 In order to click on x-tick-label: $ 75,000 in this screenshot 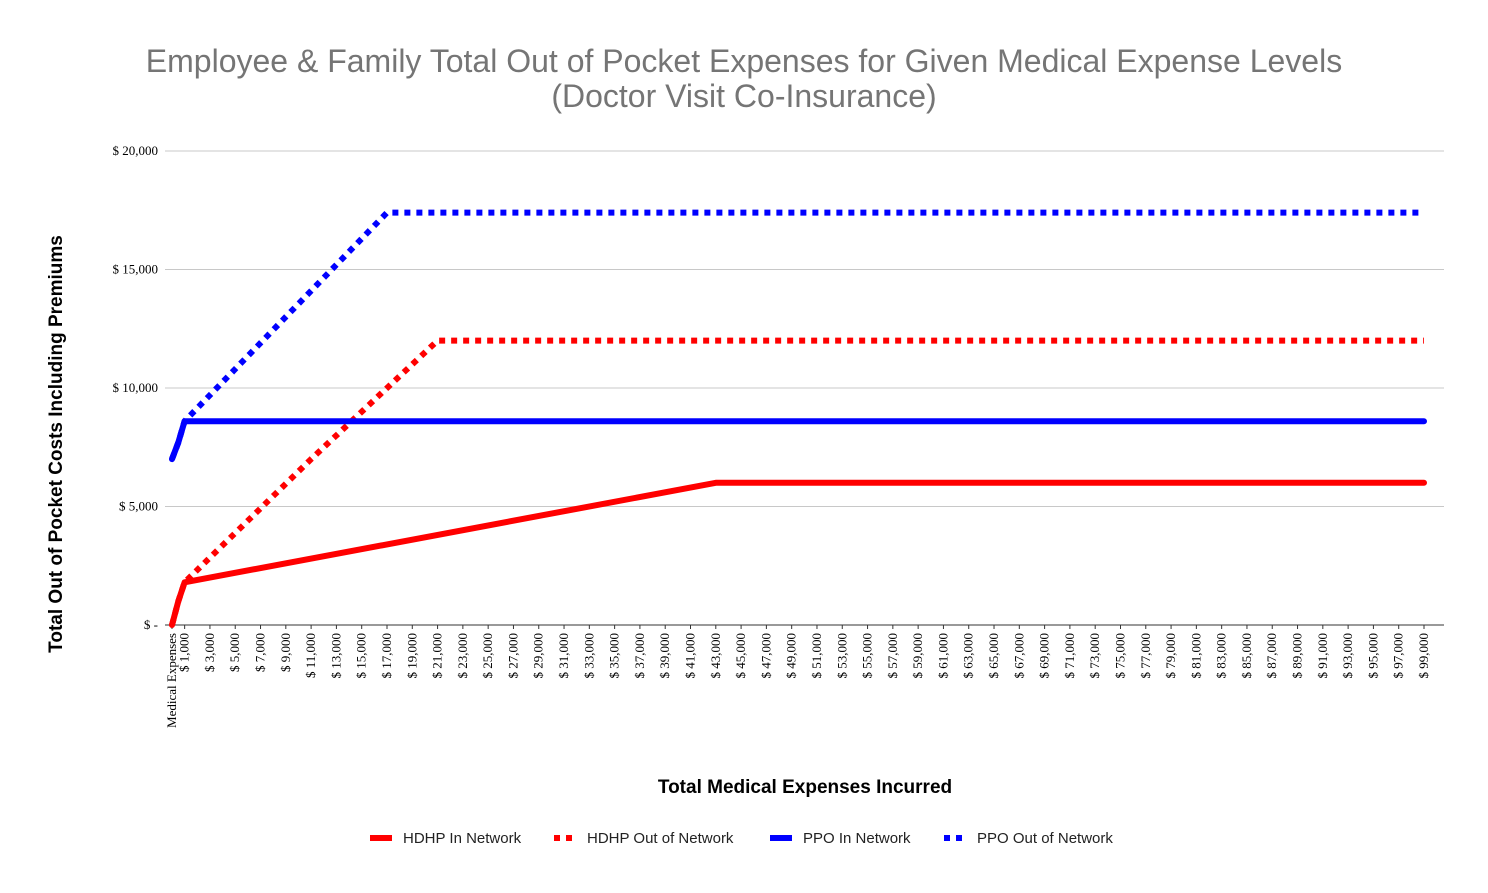, I will do `click(1119, 656)`.